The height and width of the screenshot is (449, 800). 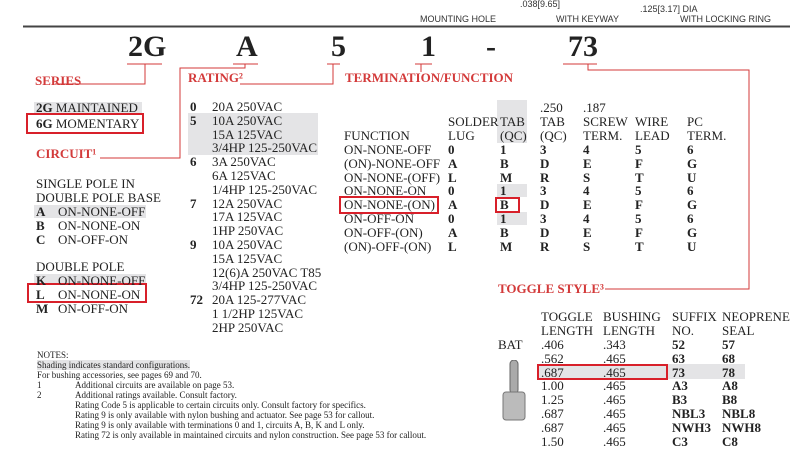 What do you see at coordinates (265, 189) in the screenshot?
I see `rating-line: 1/4HP 125-250VAC` at bounding box center [265, 189].